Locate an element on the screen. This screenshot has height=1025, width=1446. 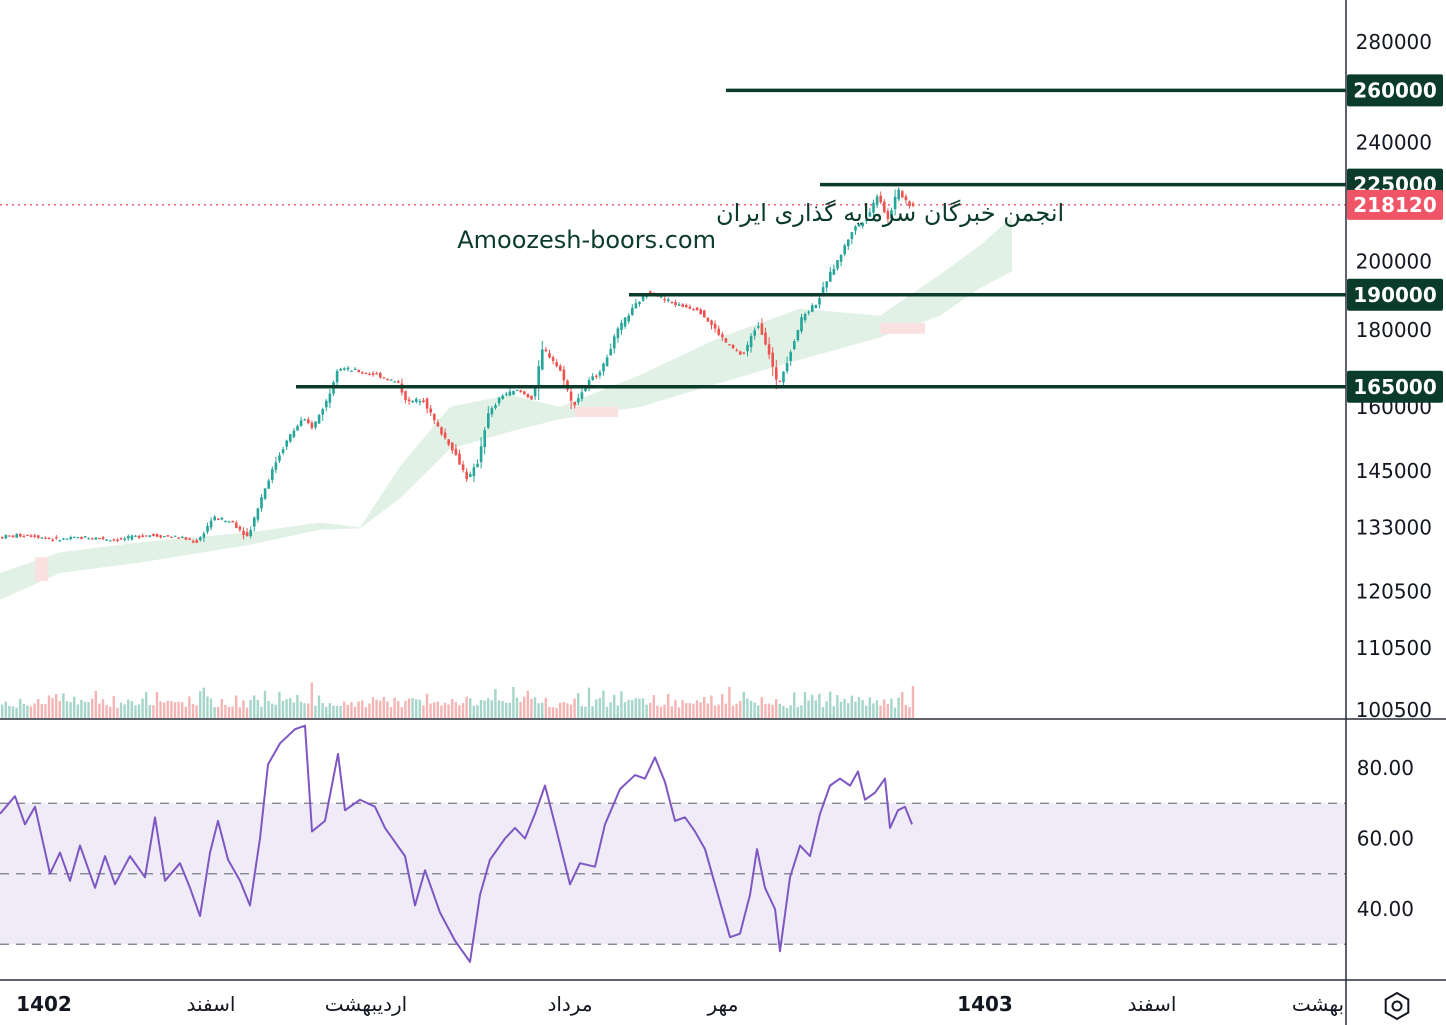
time-axis-label: بهشت is located at coordinates (1318, 1004).